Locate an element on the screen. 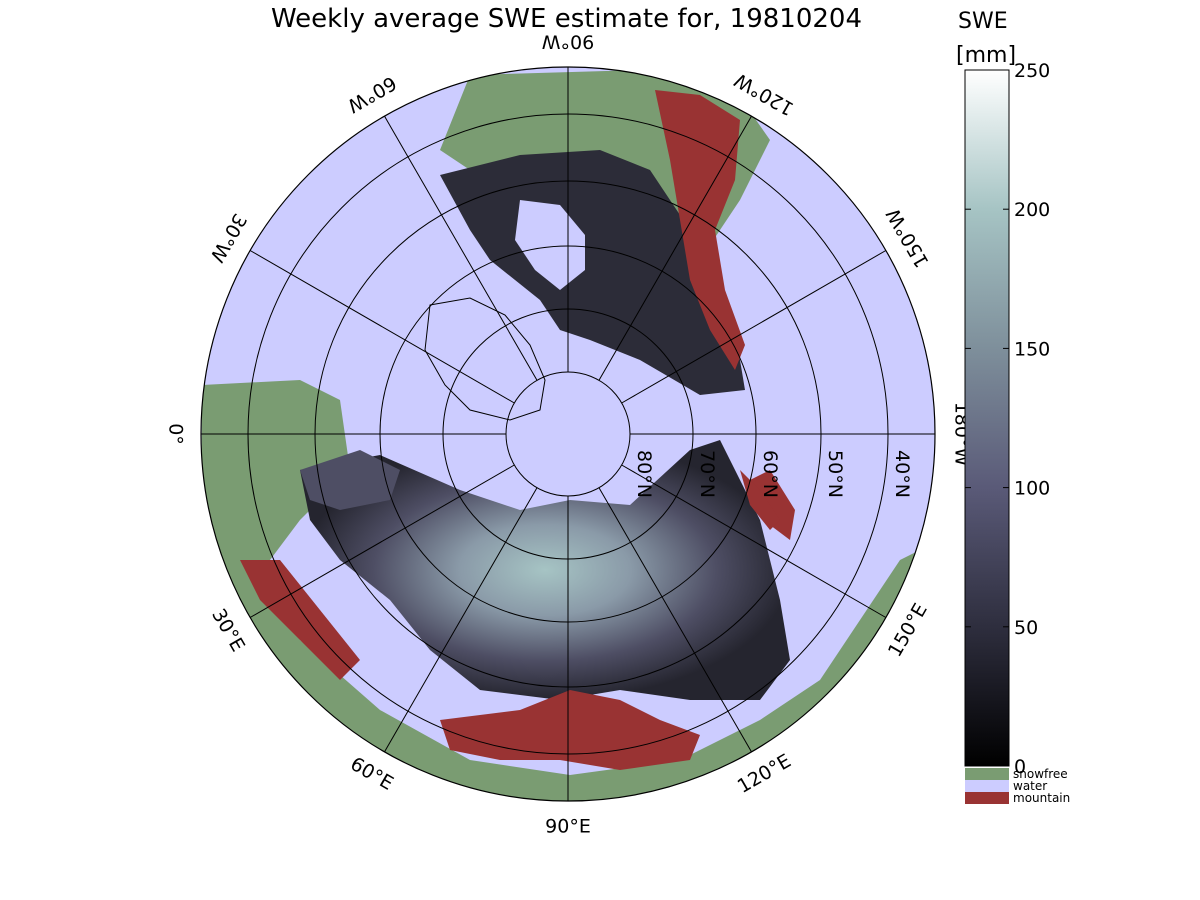 The width and height of the screenshot is (1200, 900). eurasia-snowcover is located at coordinates (545, 570).